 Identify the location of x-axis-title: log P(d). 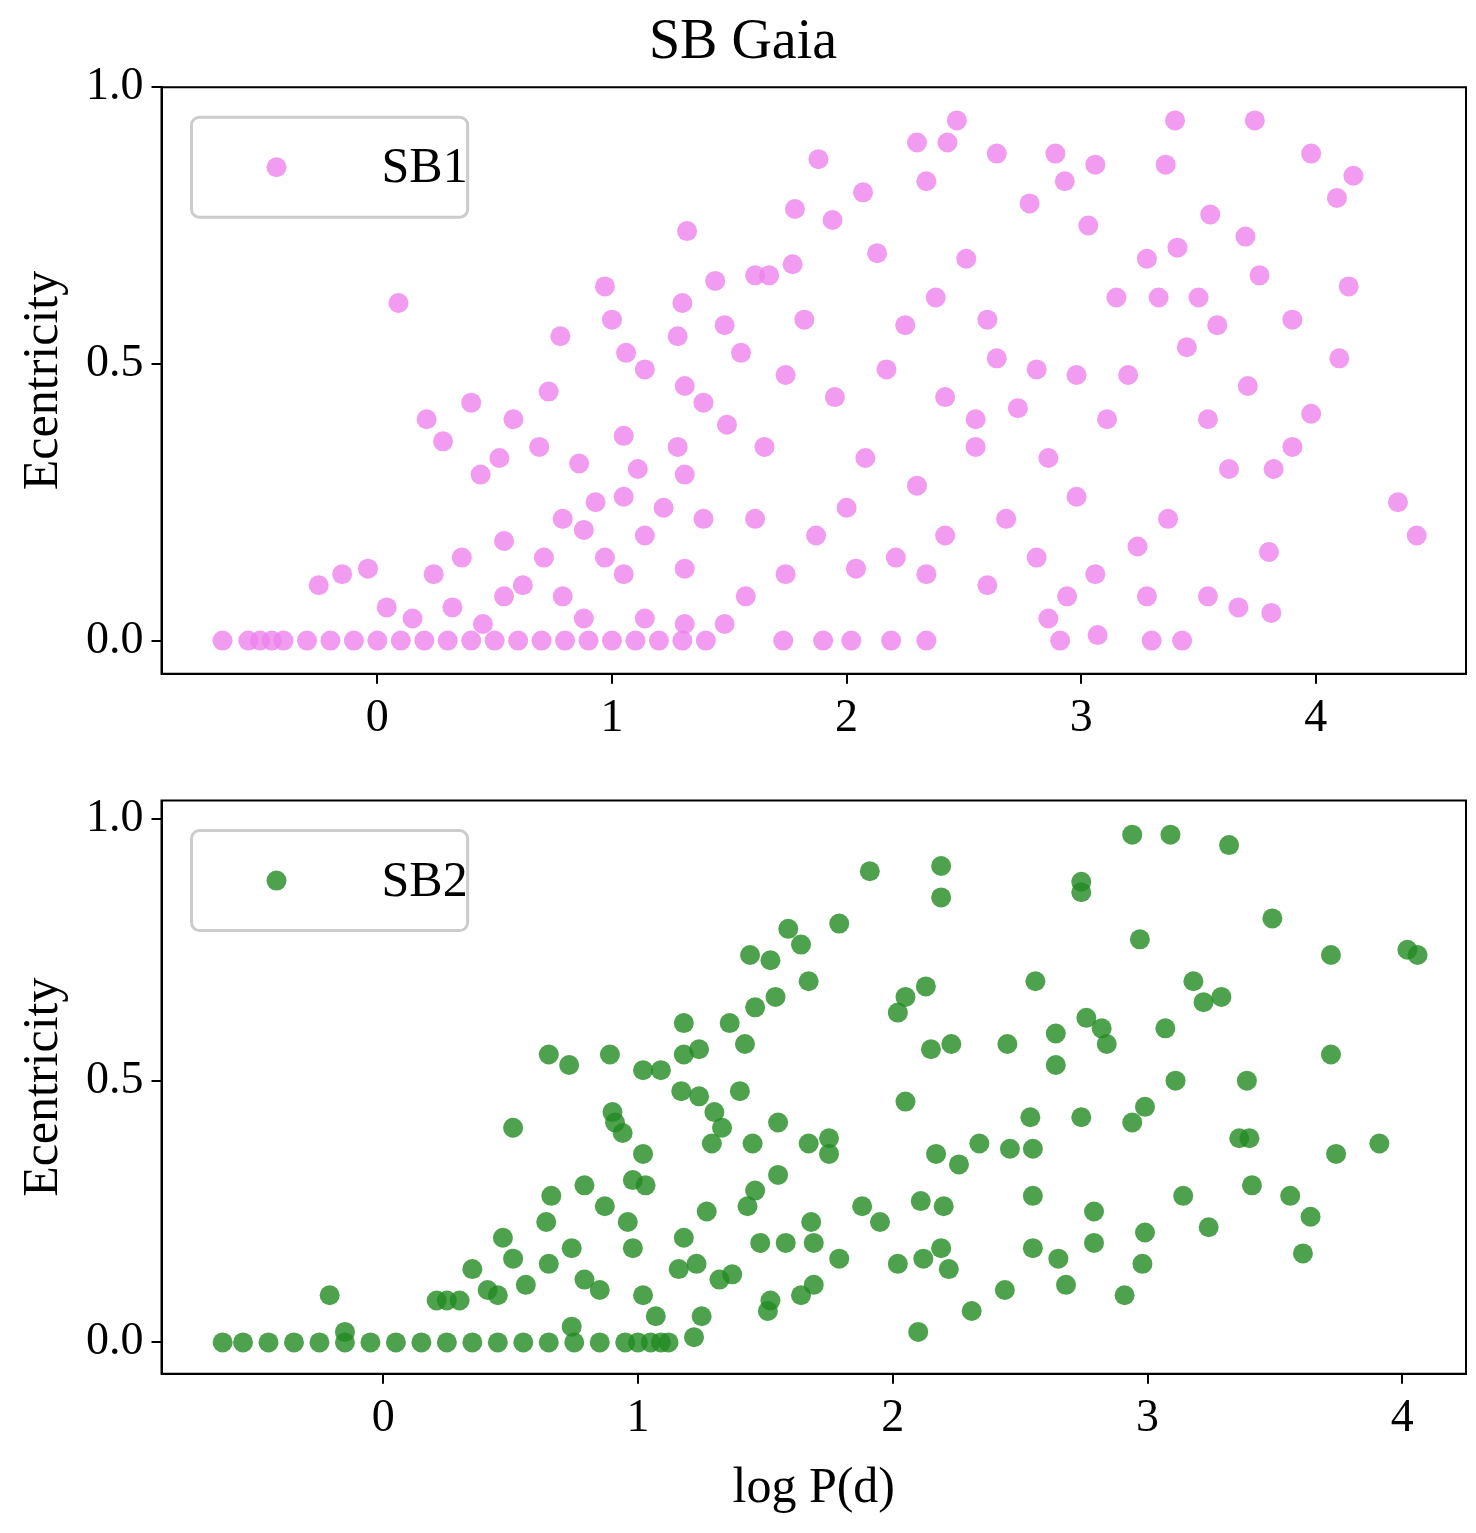
(813, 1485).